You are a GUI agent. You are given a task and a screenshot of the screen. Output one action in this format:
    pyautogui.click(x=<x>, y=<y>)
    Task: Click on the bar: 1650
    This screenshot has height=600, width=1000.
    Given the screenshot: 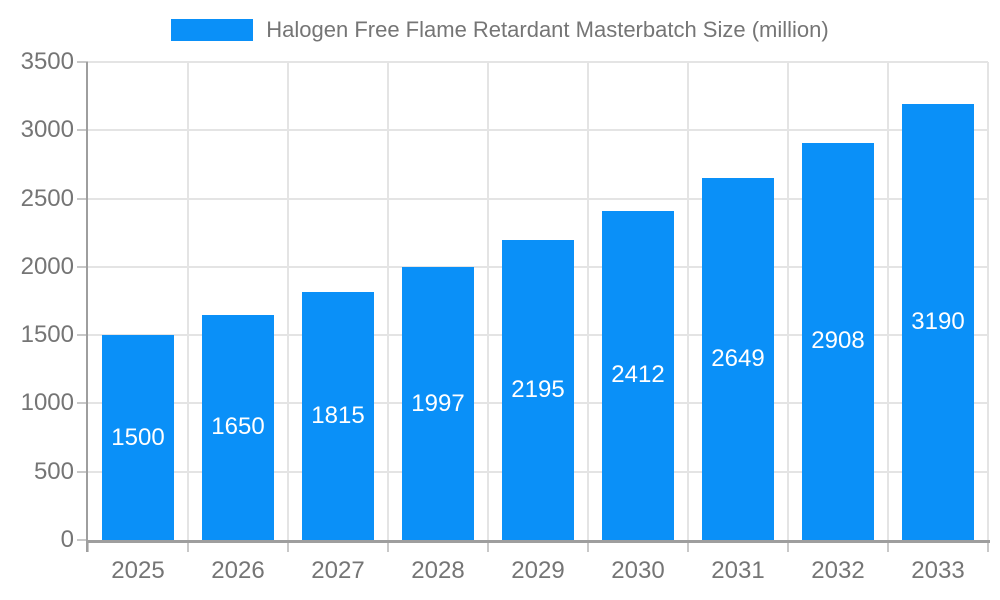 What is the action you would take?
    pyautogui.click(x=238, y=427)
    